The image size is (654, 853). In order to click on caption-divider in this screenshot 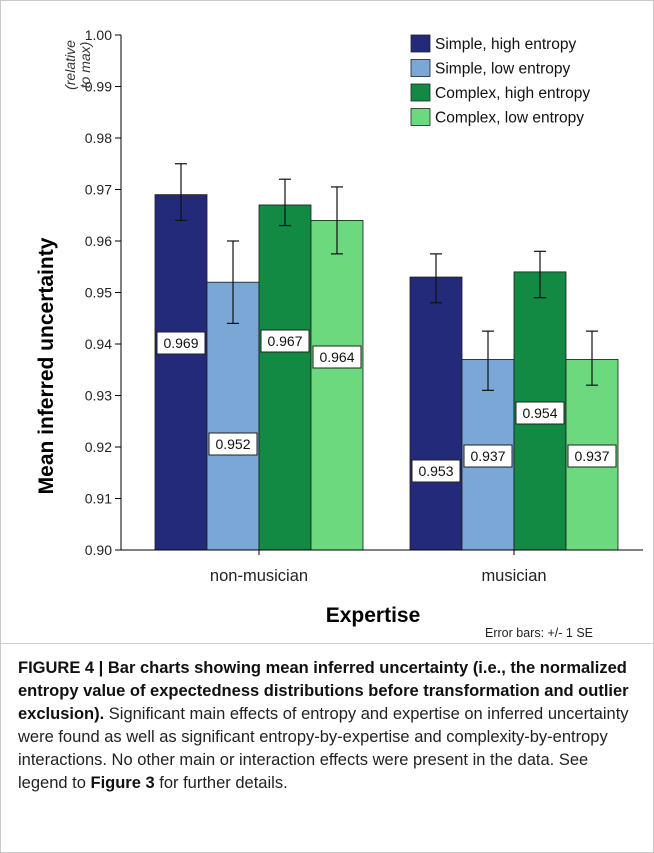, I will do `click(327, 643)`.